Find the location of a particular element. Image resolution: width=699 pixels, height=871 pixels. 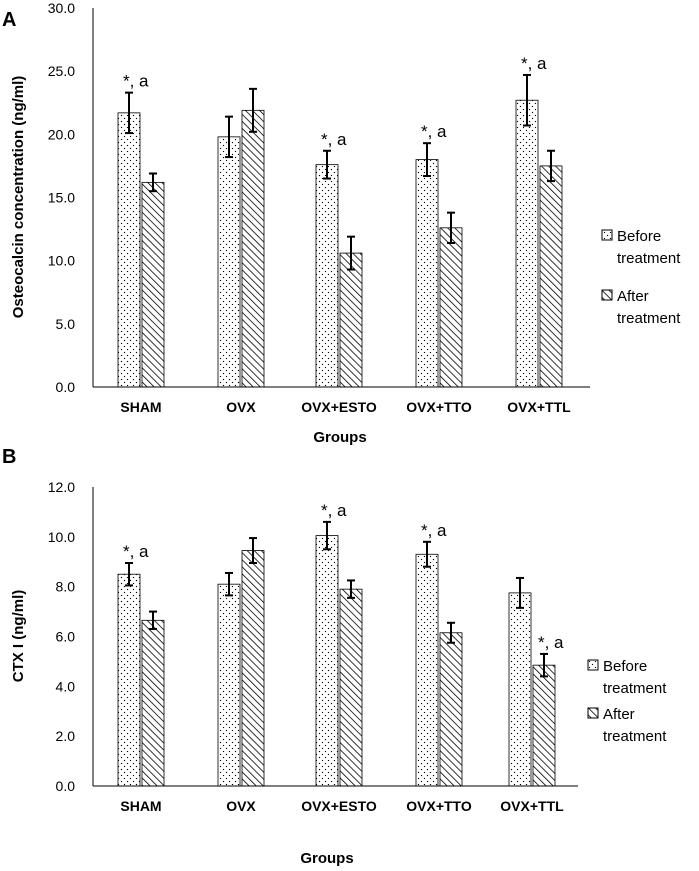

panel-a-legend-after-line2: treatment is located at coordinates (649, 318).